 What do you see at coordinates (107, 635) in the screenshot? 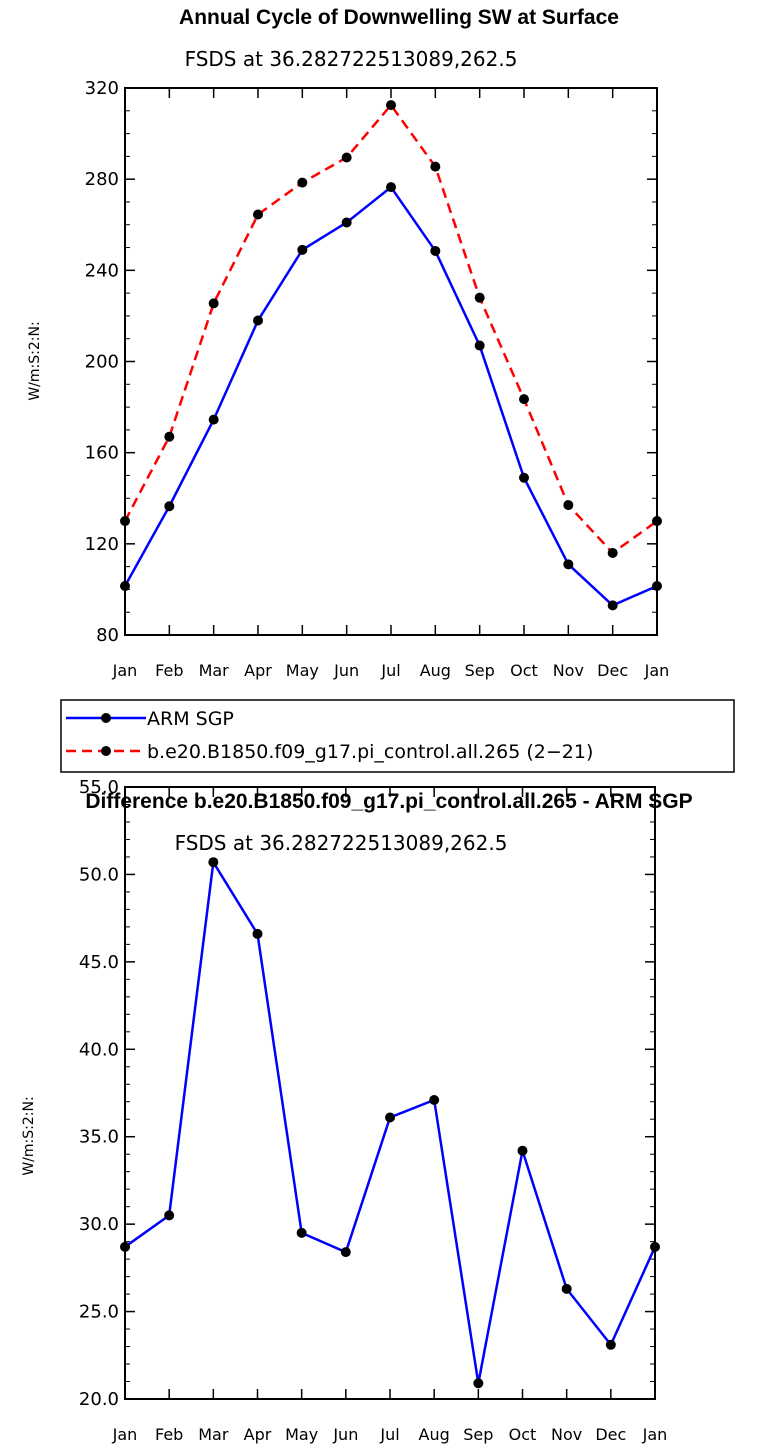
I see `top-ytick-label: 80` at bounding box center [107, 635].